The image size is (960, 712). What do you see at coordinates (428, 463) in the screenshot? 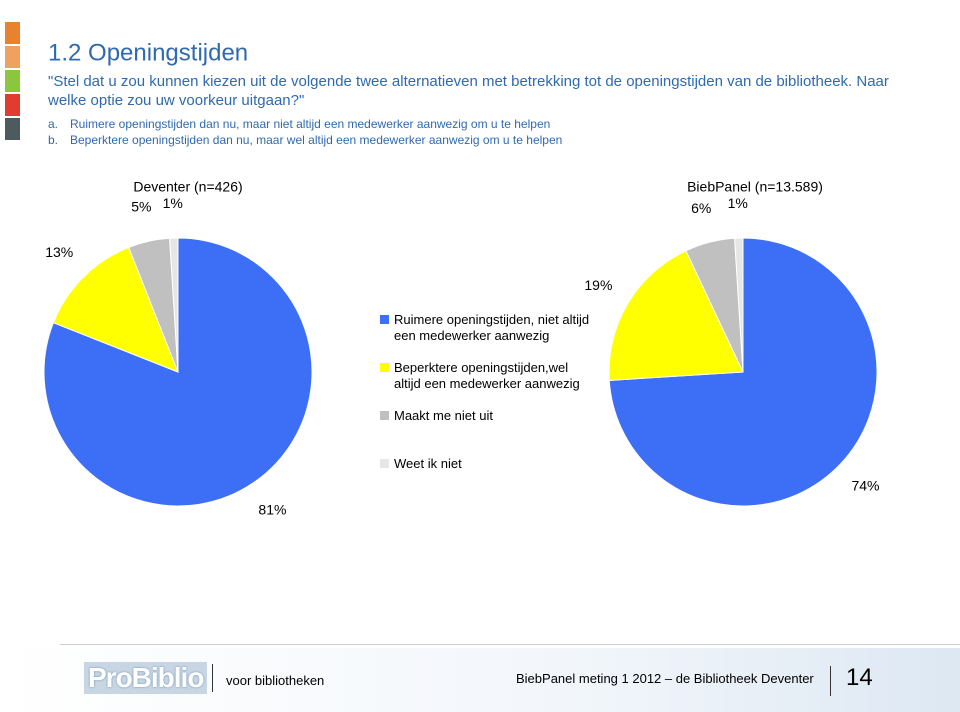
I see `legend-label: Weet ik niet` at bounding box center [428, 463].